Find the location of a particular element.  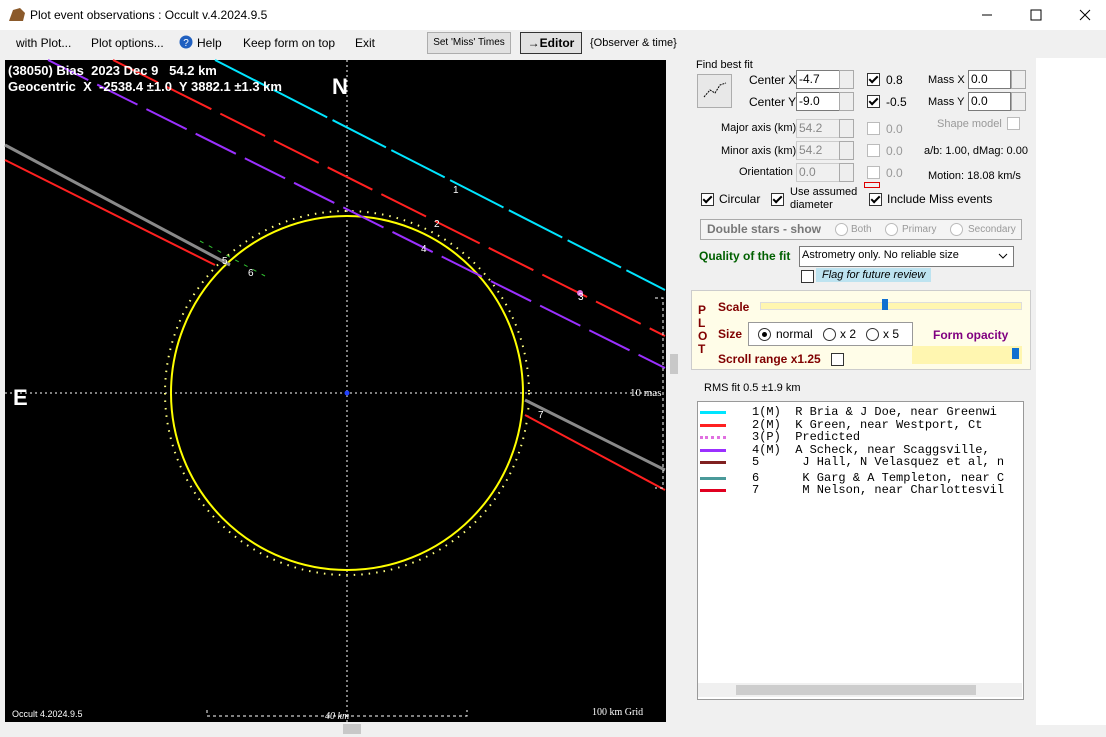

plot-letter: P is located at coordinates (702, 310).